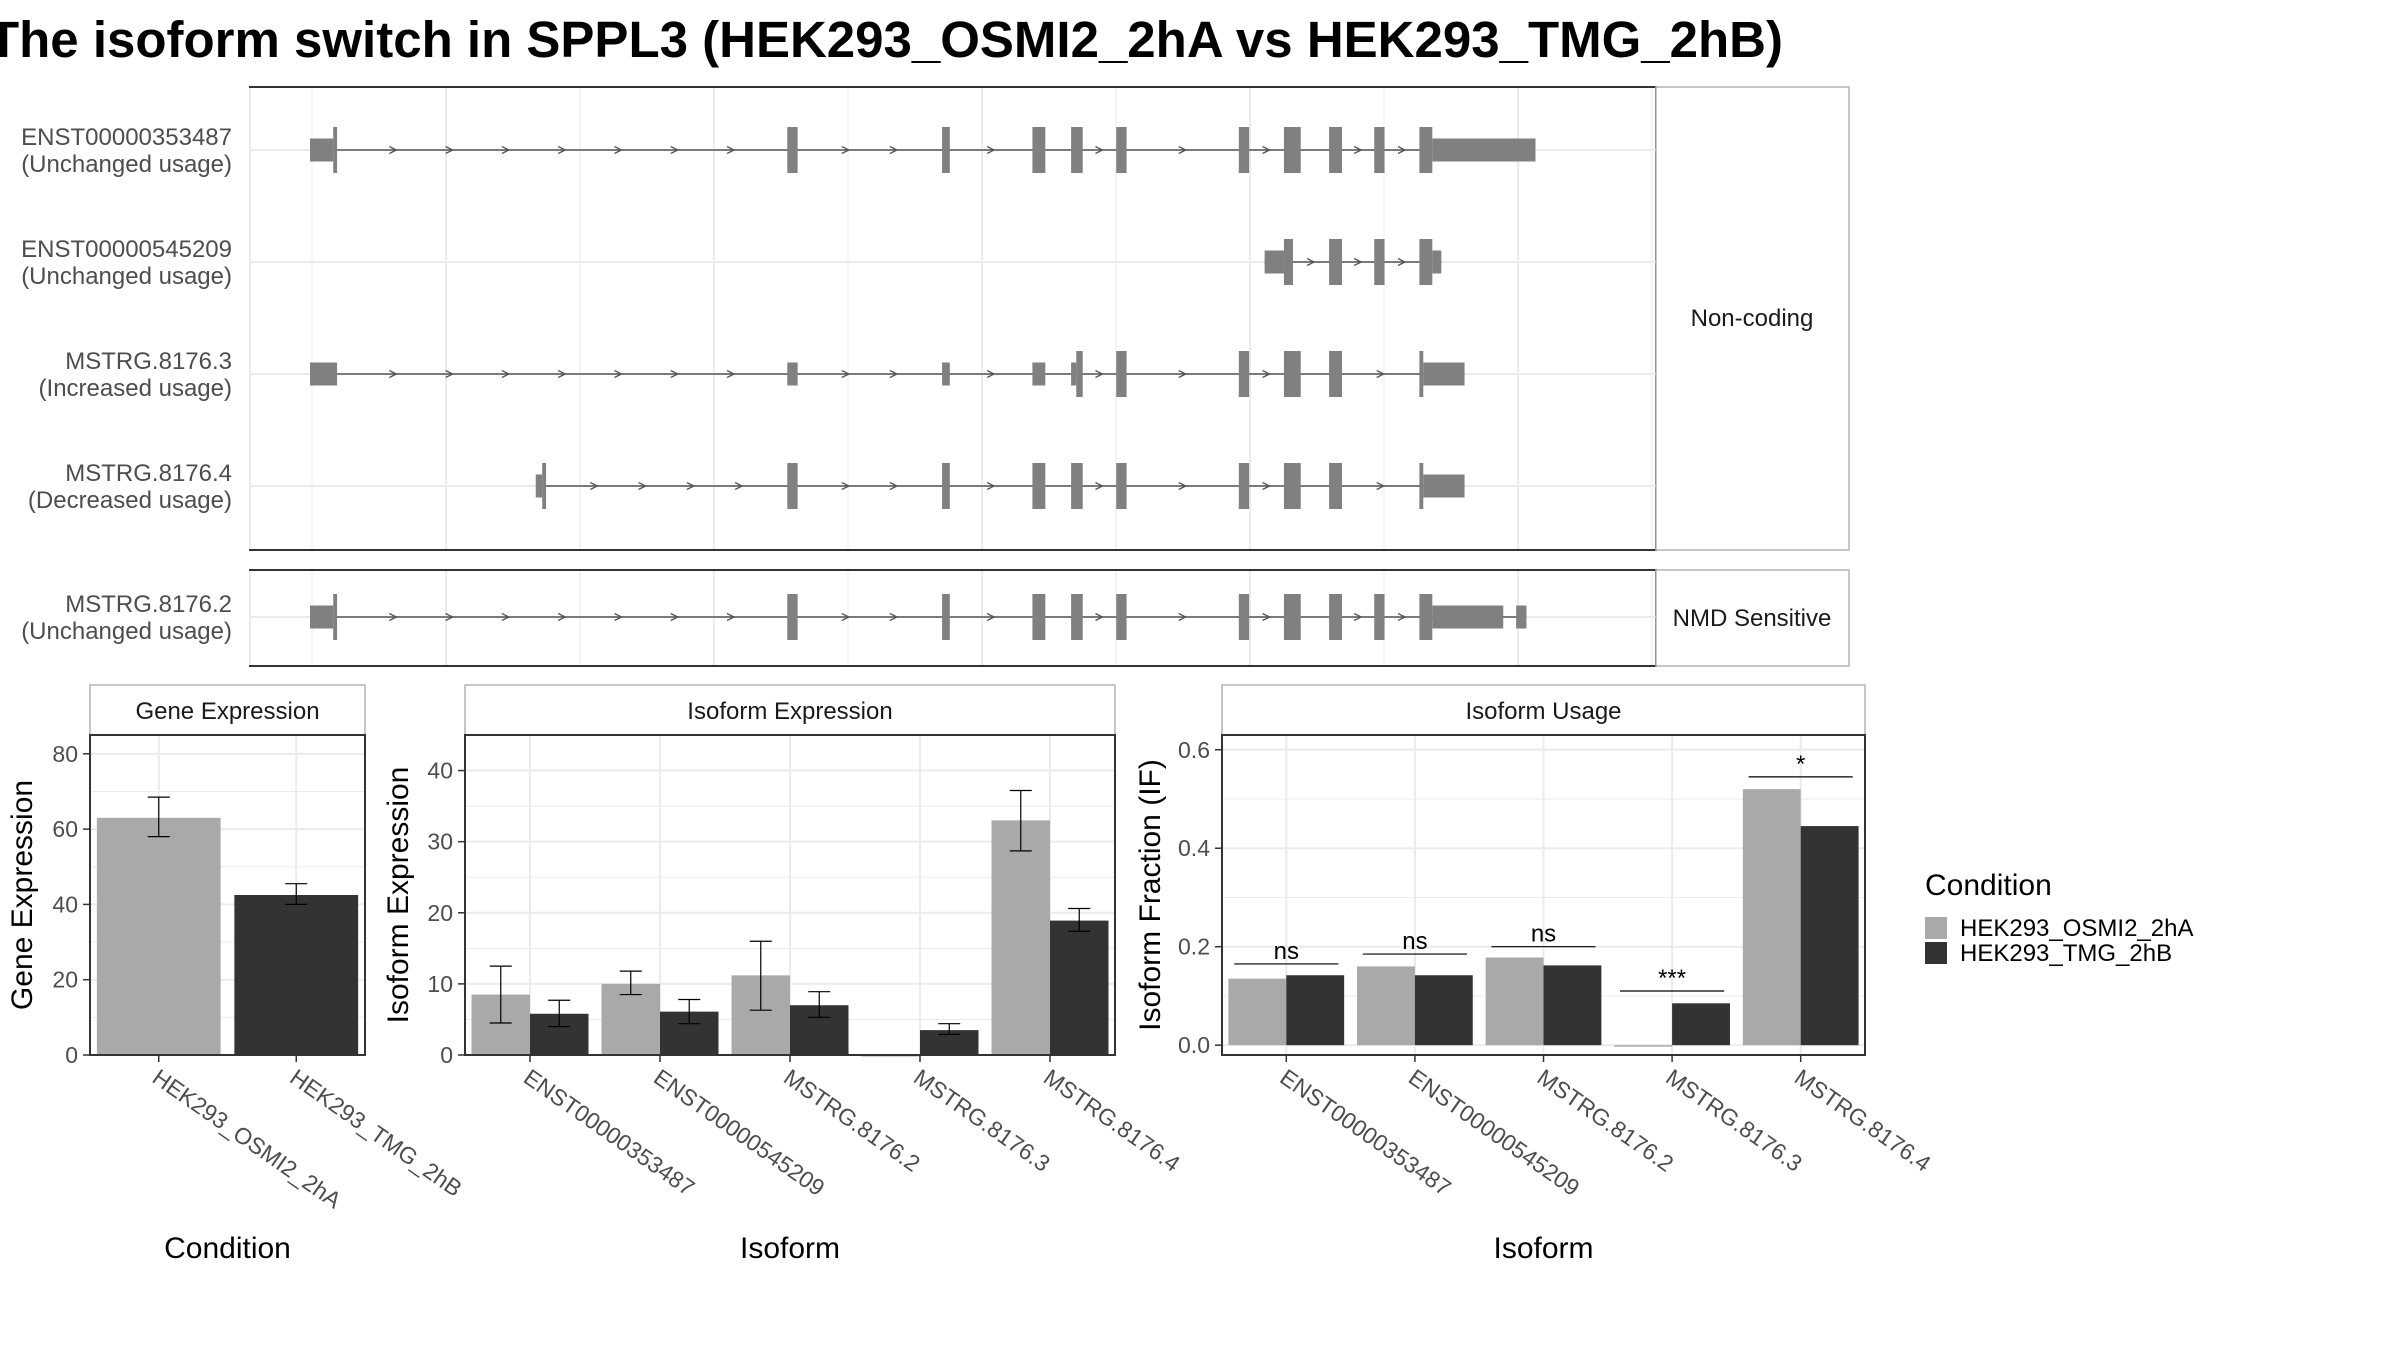 This screenshot has width=2400, height=1350. Describe the element at coordinates (440, 984) in the screenshot. I see `y-tick-label: 10` at that location.